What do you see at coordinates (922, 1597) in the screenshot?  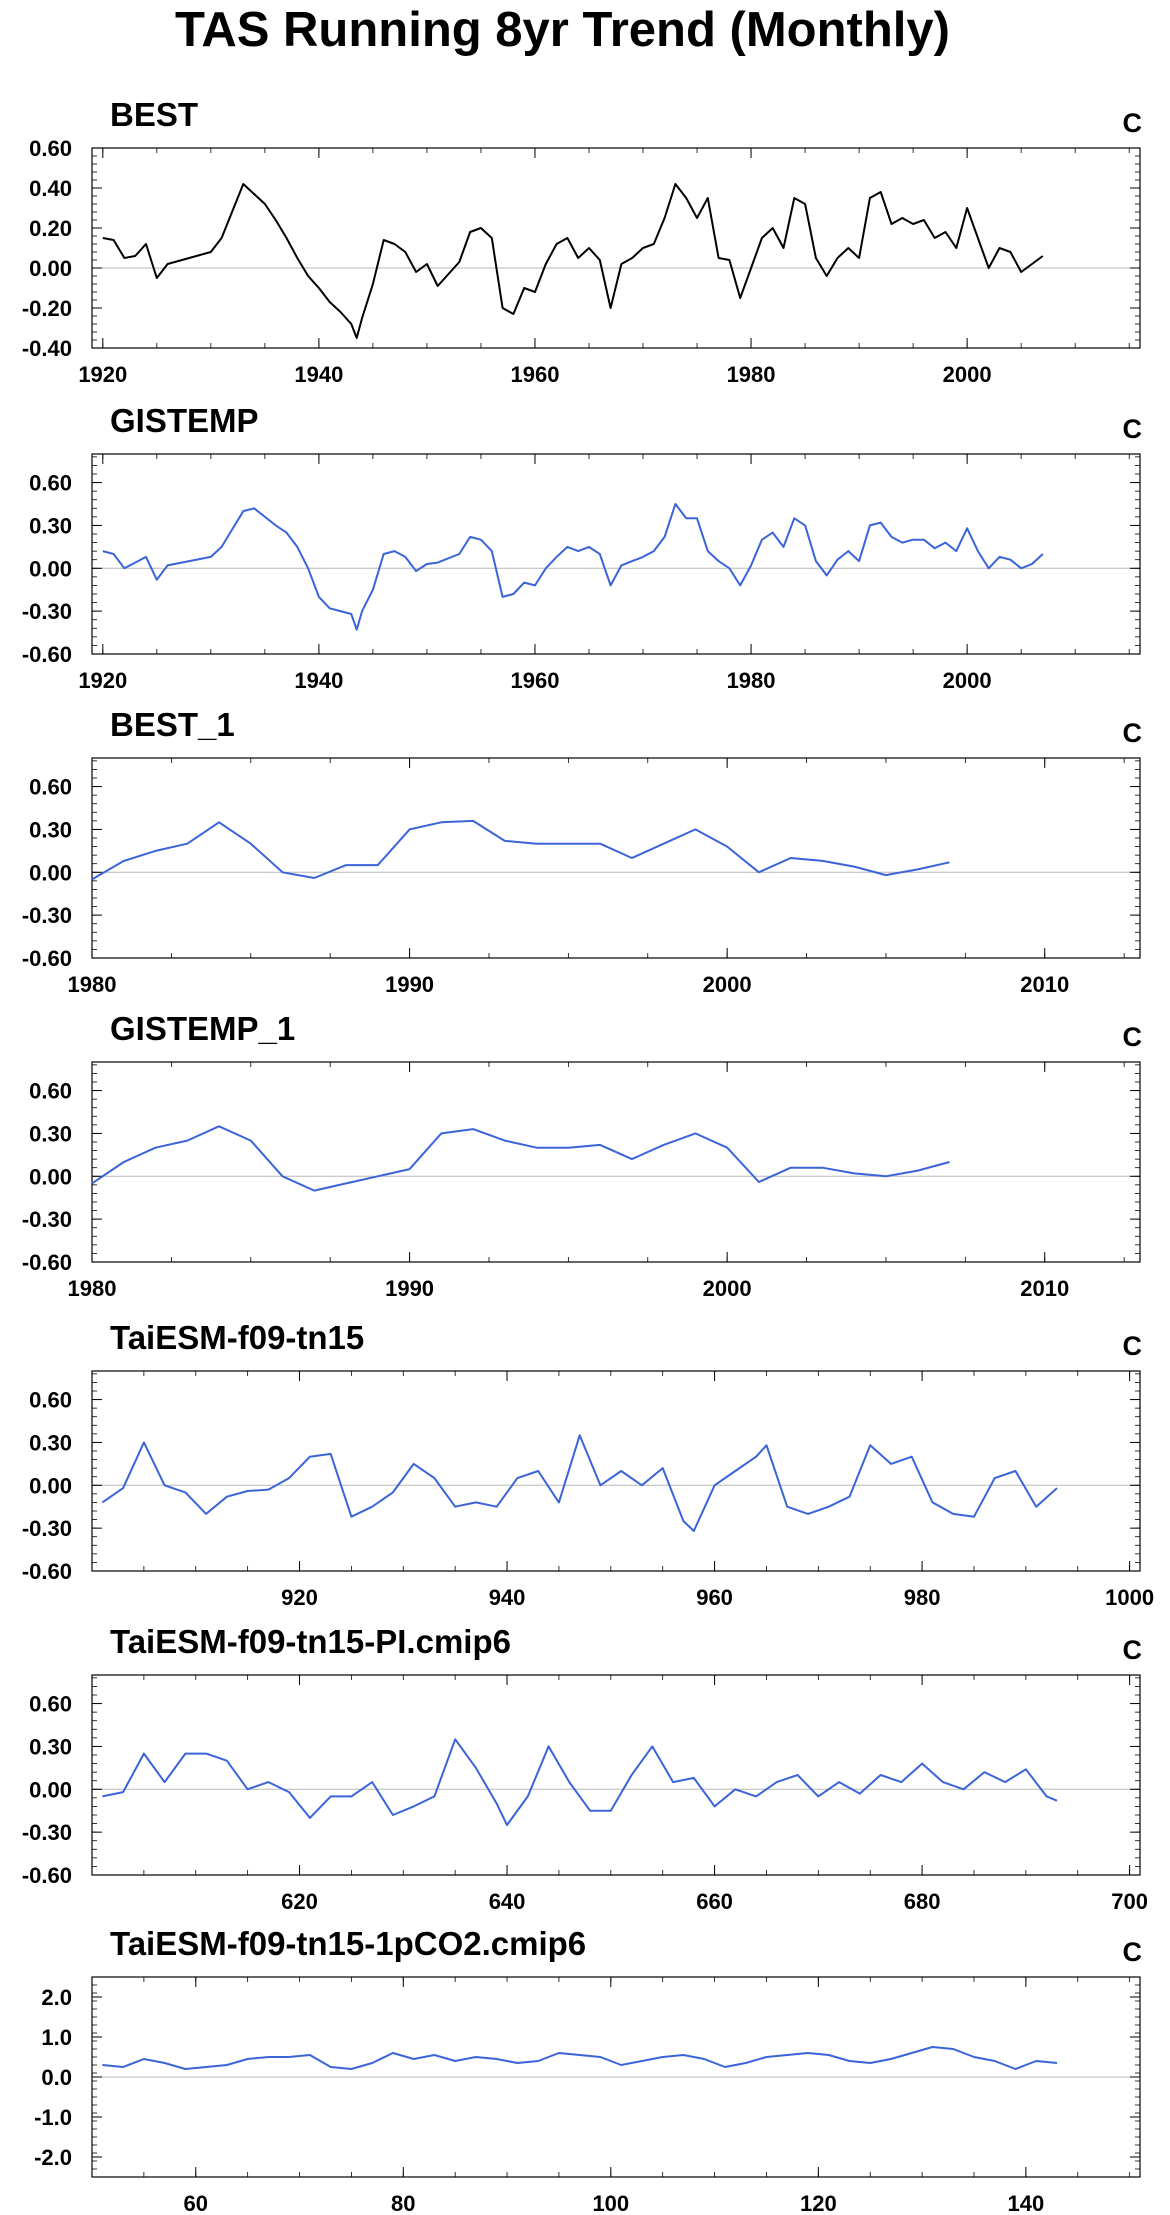 I see `x-tick-label: 980` at bounding box center [922, 1597].